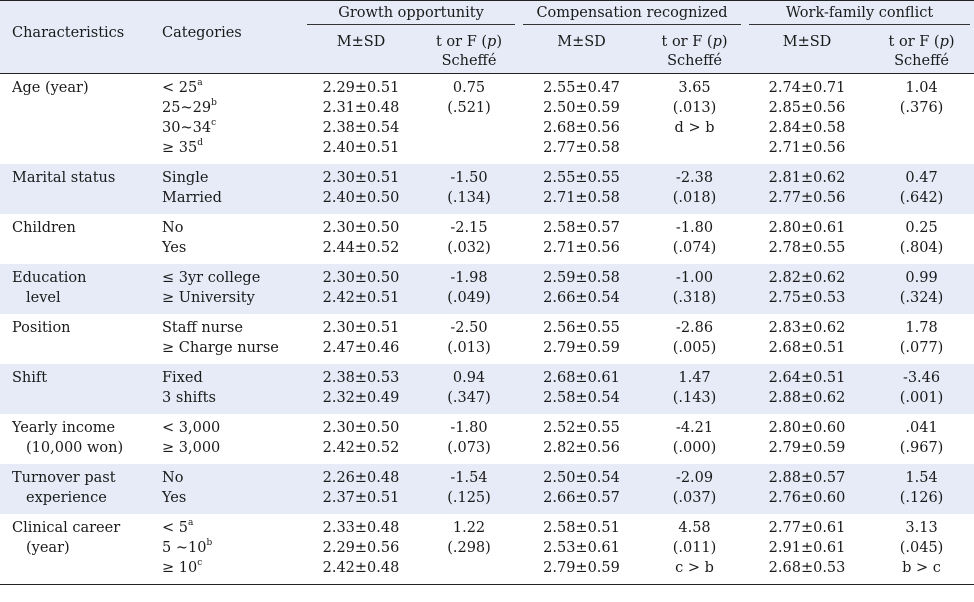 Image resolution: width=974 pixels, height=602 pixels. Describe the element at coordinates (469, 389) in the screenshot. I see `test-stat-cell: 0.94 (.347)` at that location.